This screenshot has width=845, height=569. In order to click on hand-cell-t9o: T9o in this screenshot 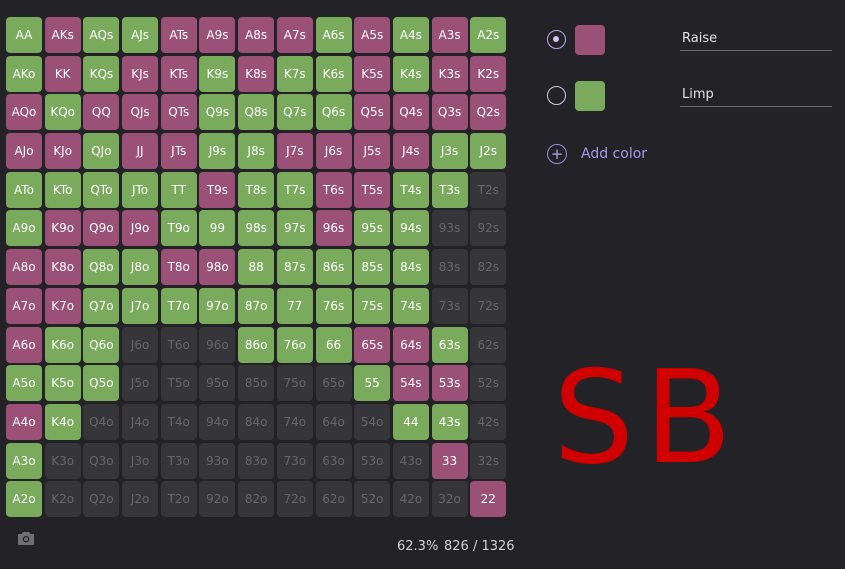, I will do `click(178, 228)`.